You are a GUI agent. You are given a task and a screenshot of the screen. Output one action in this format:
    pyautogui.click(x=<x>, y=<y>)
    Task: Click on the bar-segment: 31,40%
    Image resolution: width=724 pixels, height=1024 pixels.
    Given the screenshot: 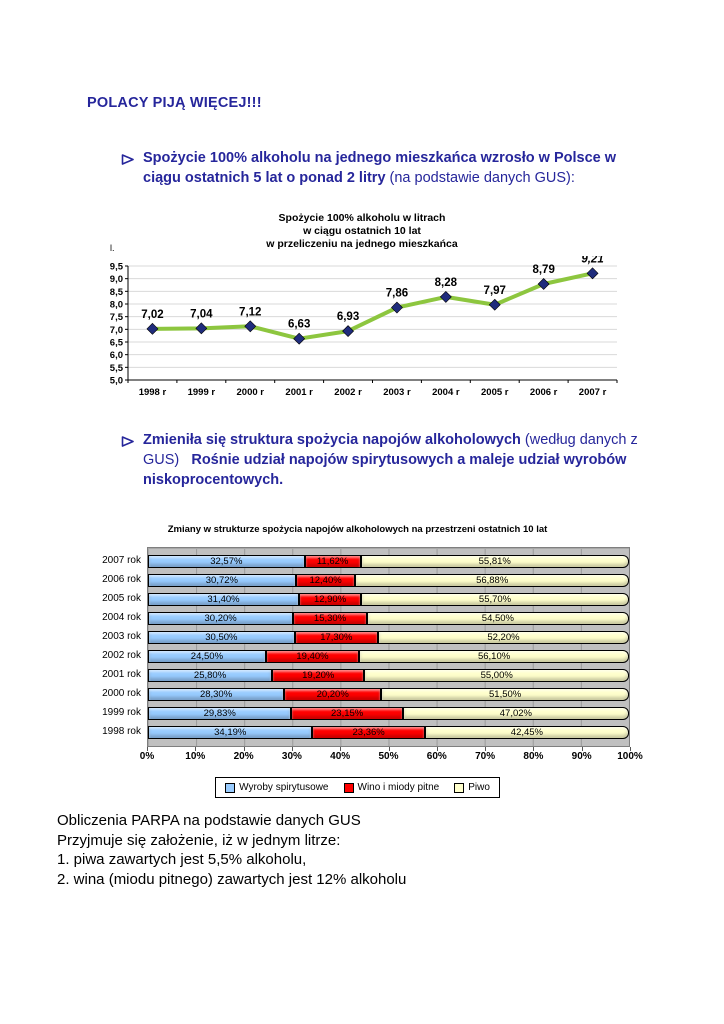 What is the action you would take?
    pyautogui.click(x=224, y=599)
    